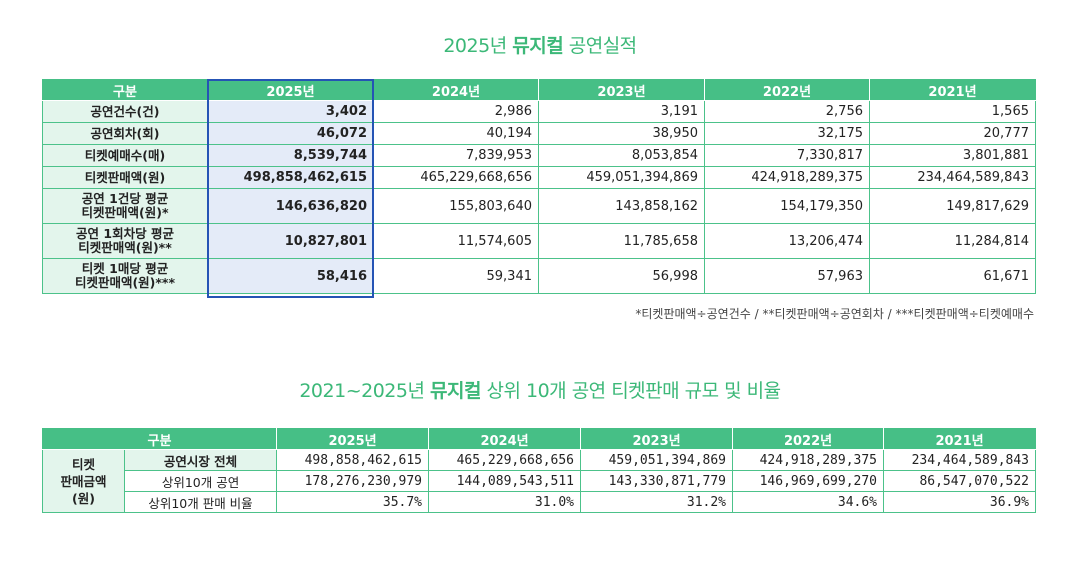  Describe the element at coordinates (362, 391) in the screenshot. I see `title-years: 2021~2025년` at that location.